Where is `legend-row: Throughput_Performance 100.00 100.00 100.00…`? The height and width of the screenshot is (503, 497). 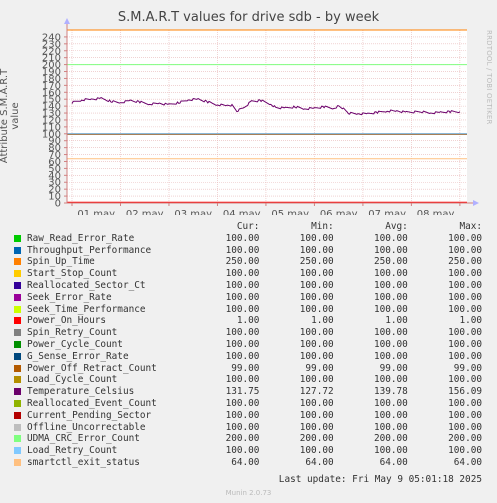
legend-row: Throughput_Performance 100.00 100.00 100.00… is located at coordinates (247, 251).